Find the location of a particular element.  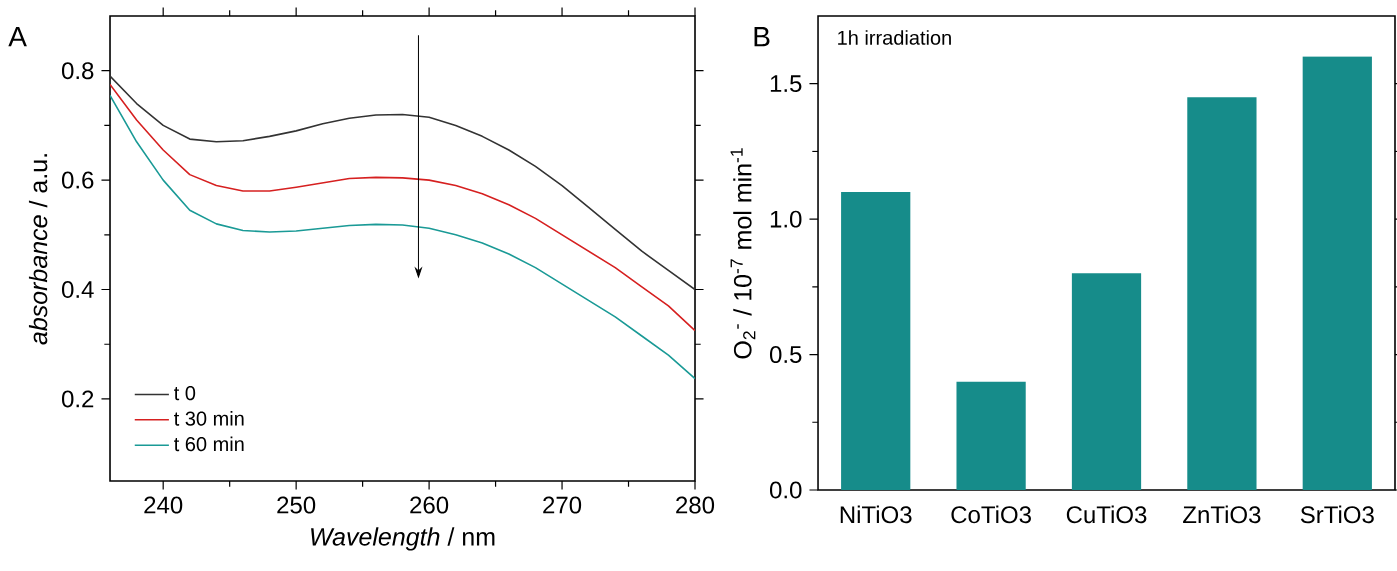

x-tick-label: ZnTiO3 is located at coordinates (1222, 514).